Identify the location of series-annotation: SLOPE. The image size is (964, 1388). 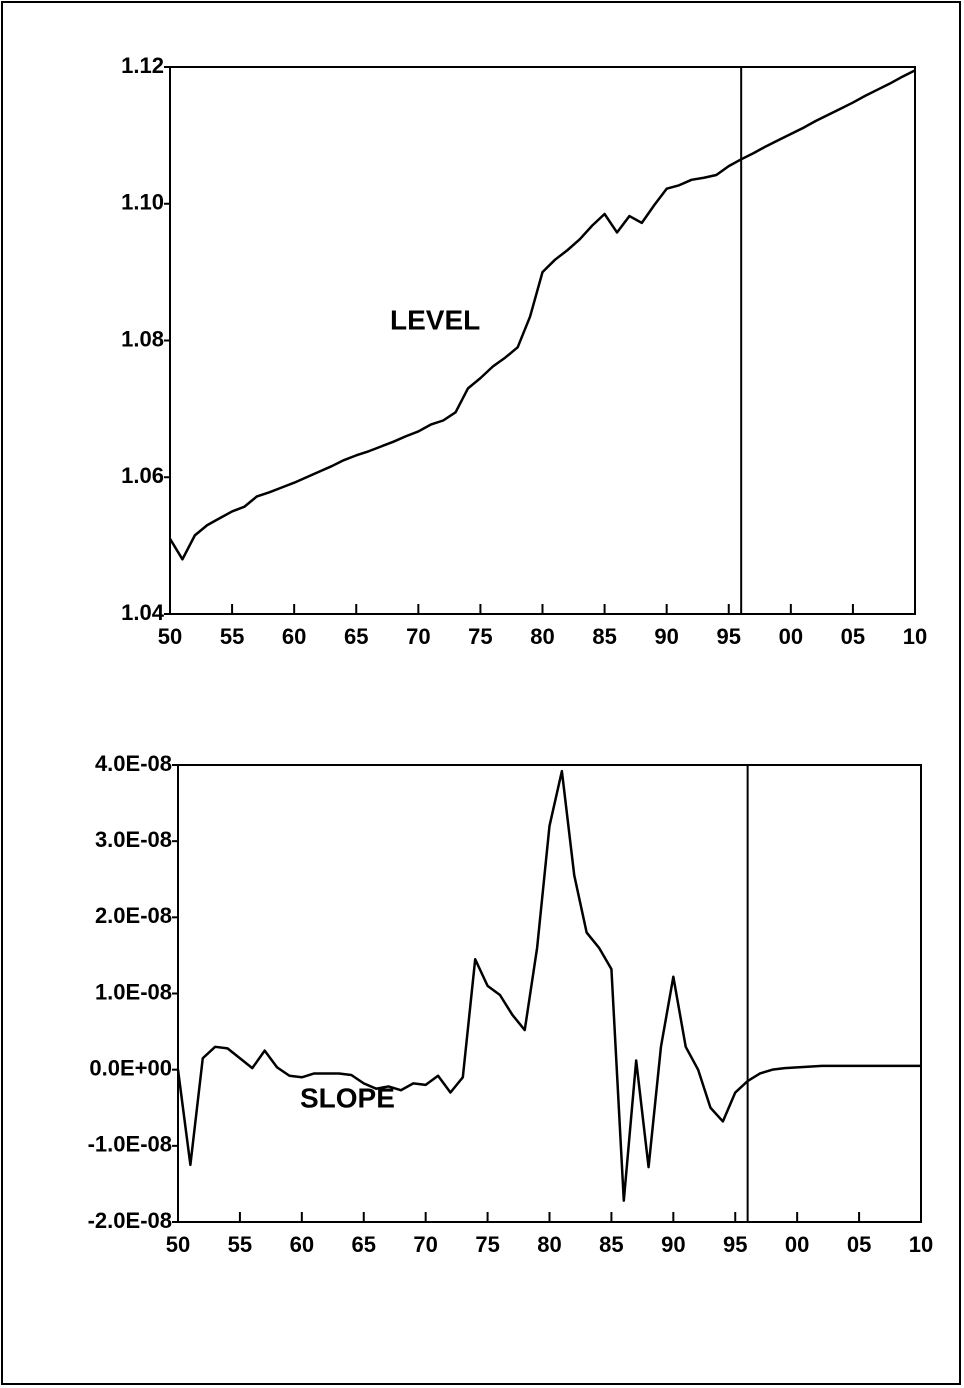
(347, 1097).